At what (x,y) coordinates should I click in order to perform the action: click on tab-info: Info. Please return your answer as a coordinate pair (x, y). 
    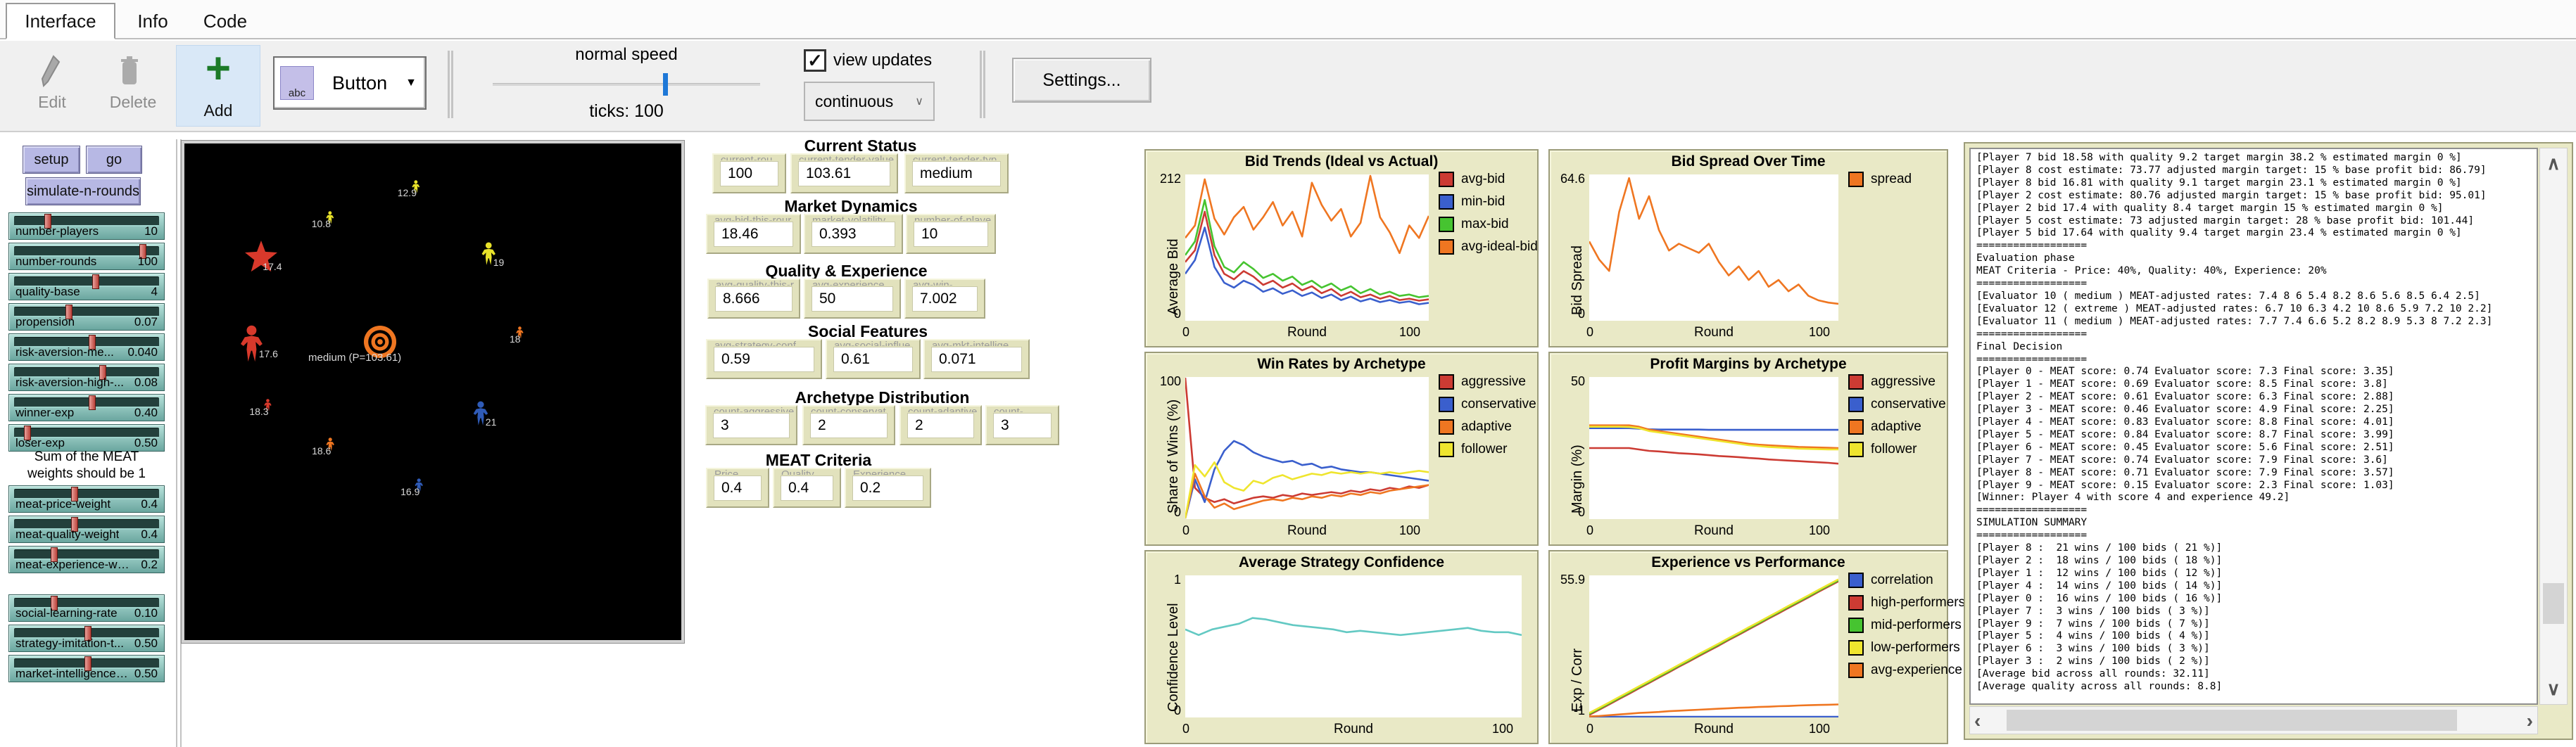
    Looking at the image, I should click on (152, 21).